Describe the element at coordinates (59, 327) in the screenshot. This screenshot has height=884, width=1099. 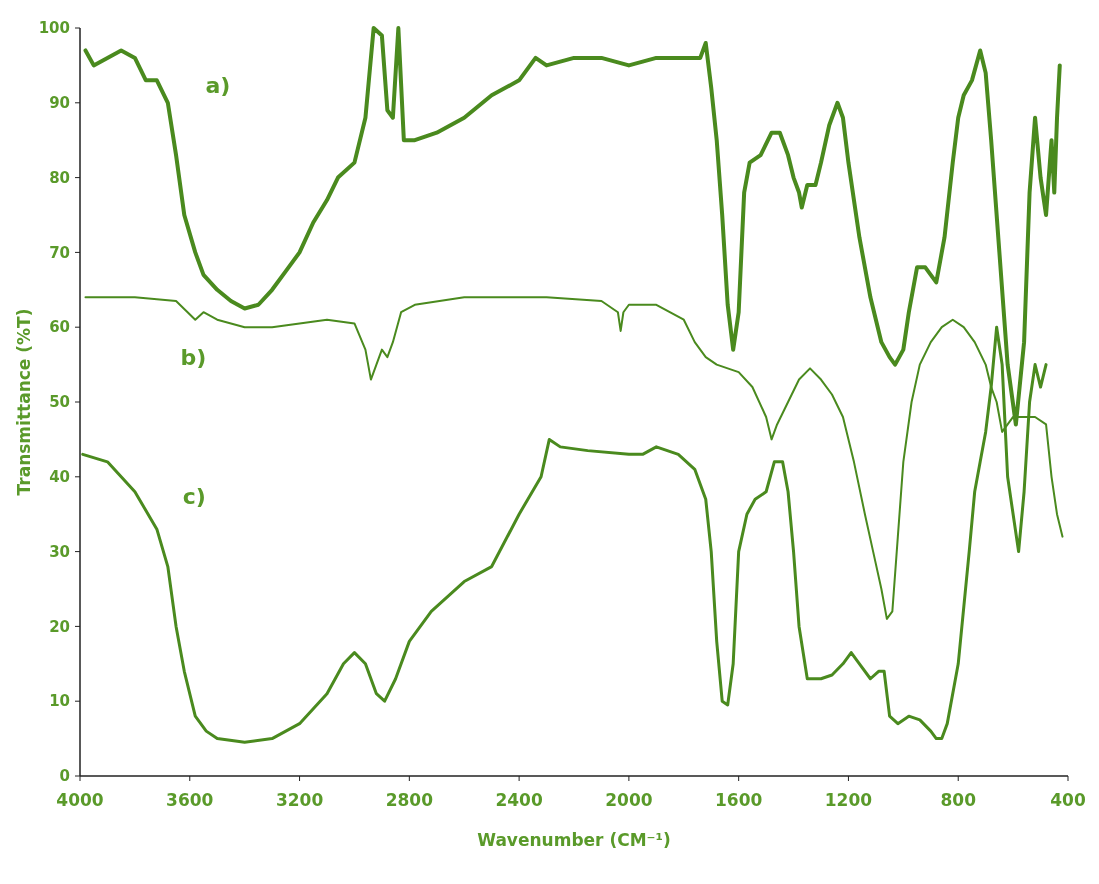
I see `y-tick-label: 60` at that location.